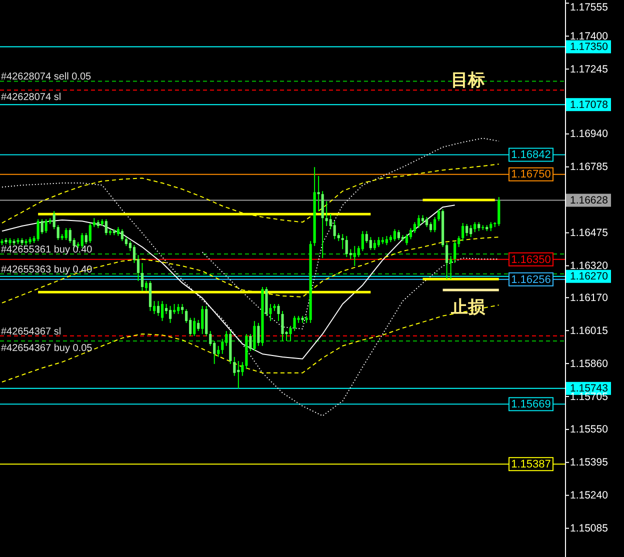 The height and width of the screenshot is (557, 624). I want to click on y-tick-label: 1.17078, so click(589, 104).